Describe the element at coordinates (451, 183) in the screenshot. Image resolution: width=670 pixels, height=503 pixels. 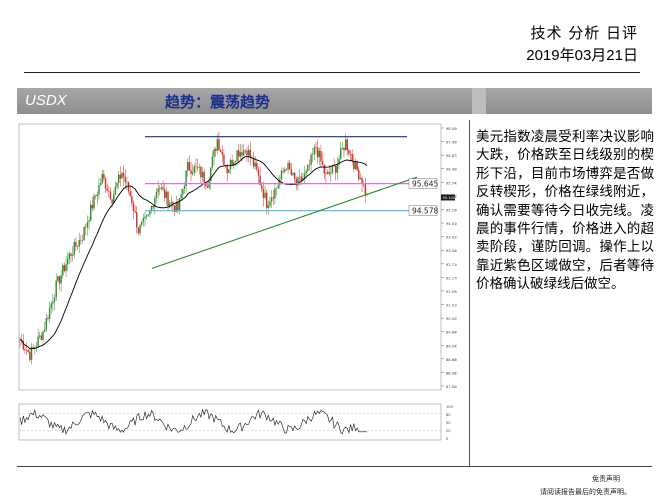
I see `y-tick-label: 95.745` at that location.